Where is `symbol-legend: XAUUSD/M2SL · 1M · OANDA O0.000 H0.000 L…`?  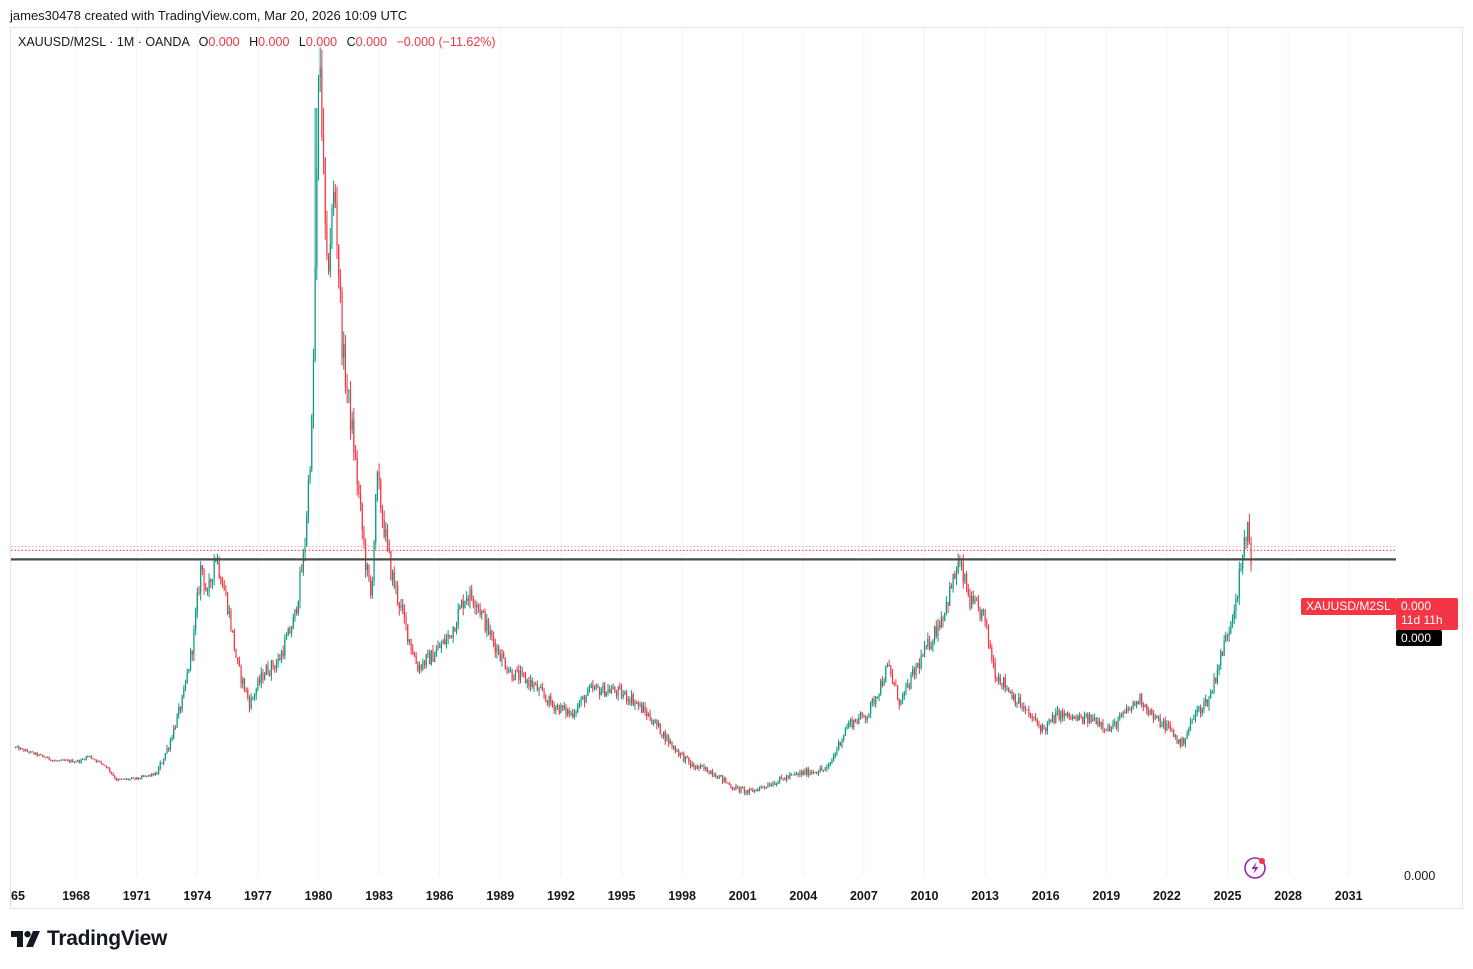 symbol-legend: XAUUSD/M2SL · 1M · OANDA O0.000 H0.000 L… is located at coordinates (257, 42).